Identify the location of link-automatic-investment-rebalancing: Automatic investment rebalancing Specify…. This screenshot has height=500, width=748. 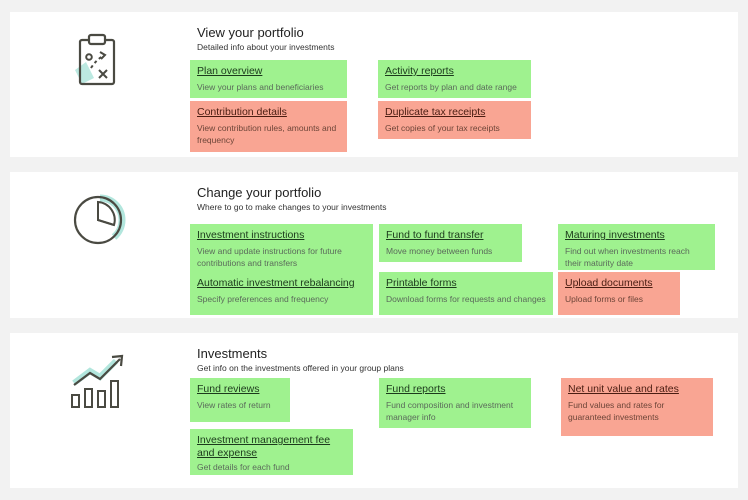
(281, 293).